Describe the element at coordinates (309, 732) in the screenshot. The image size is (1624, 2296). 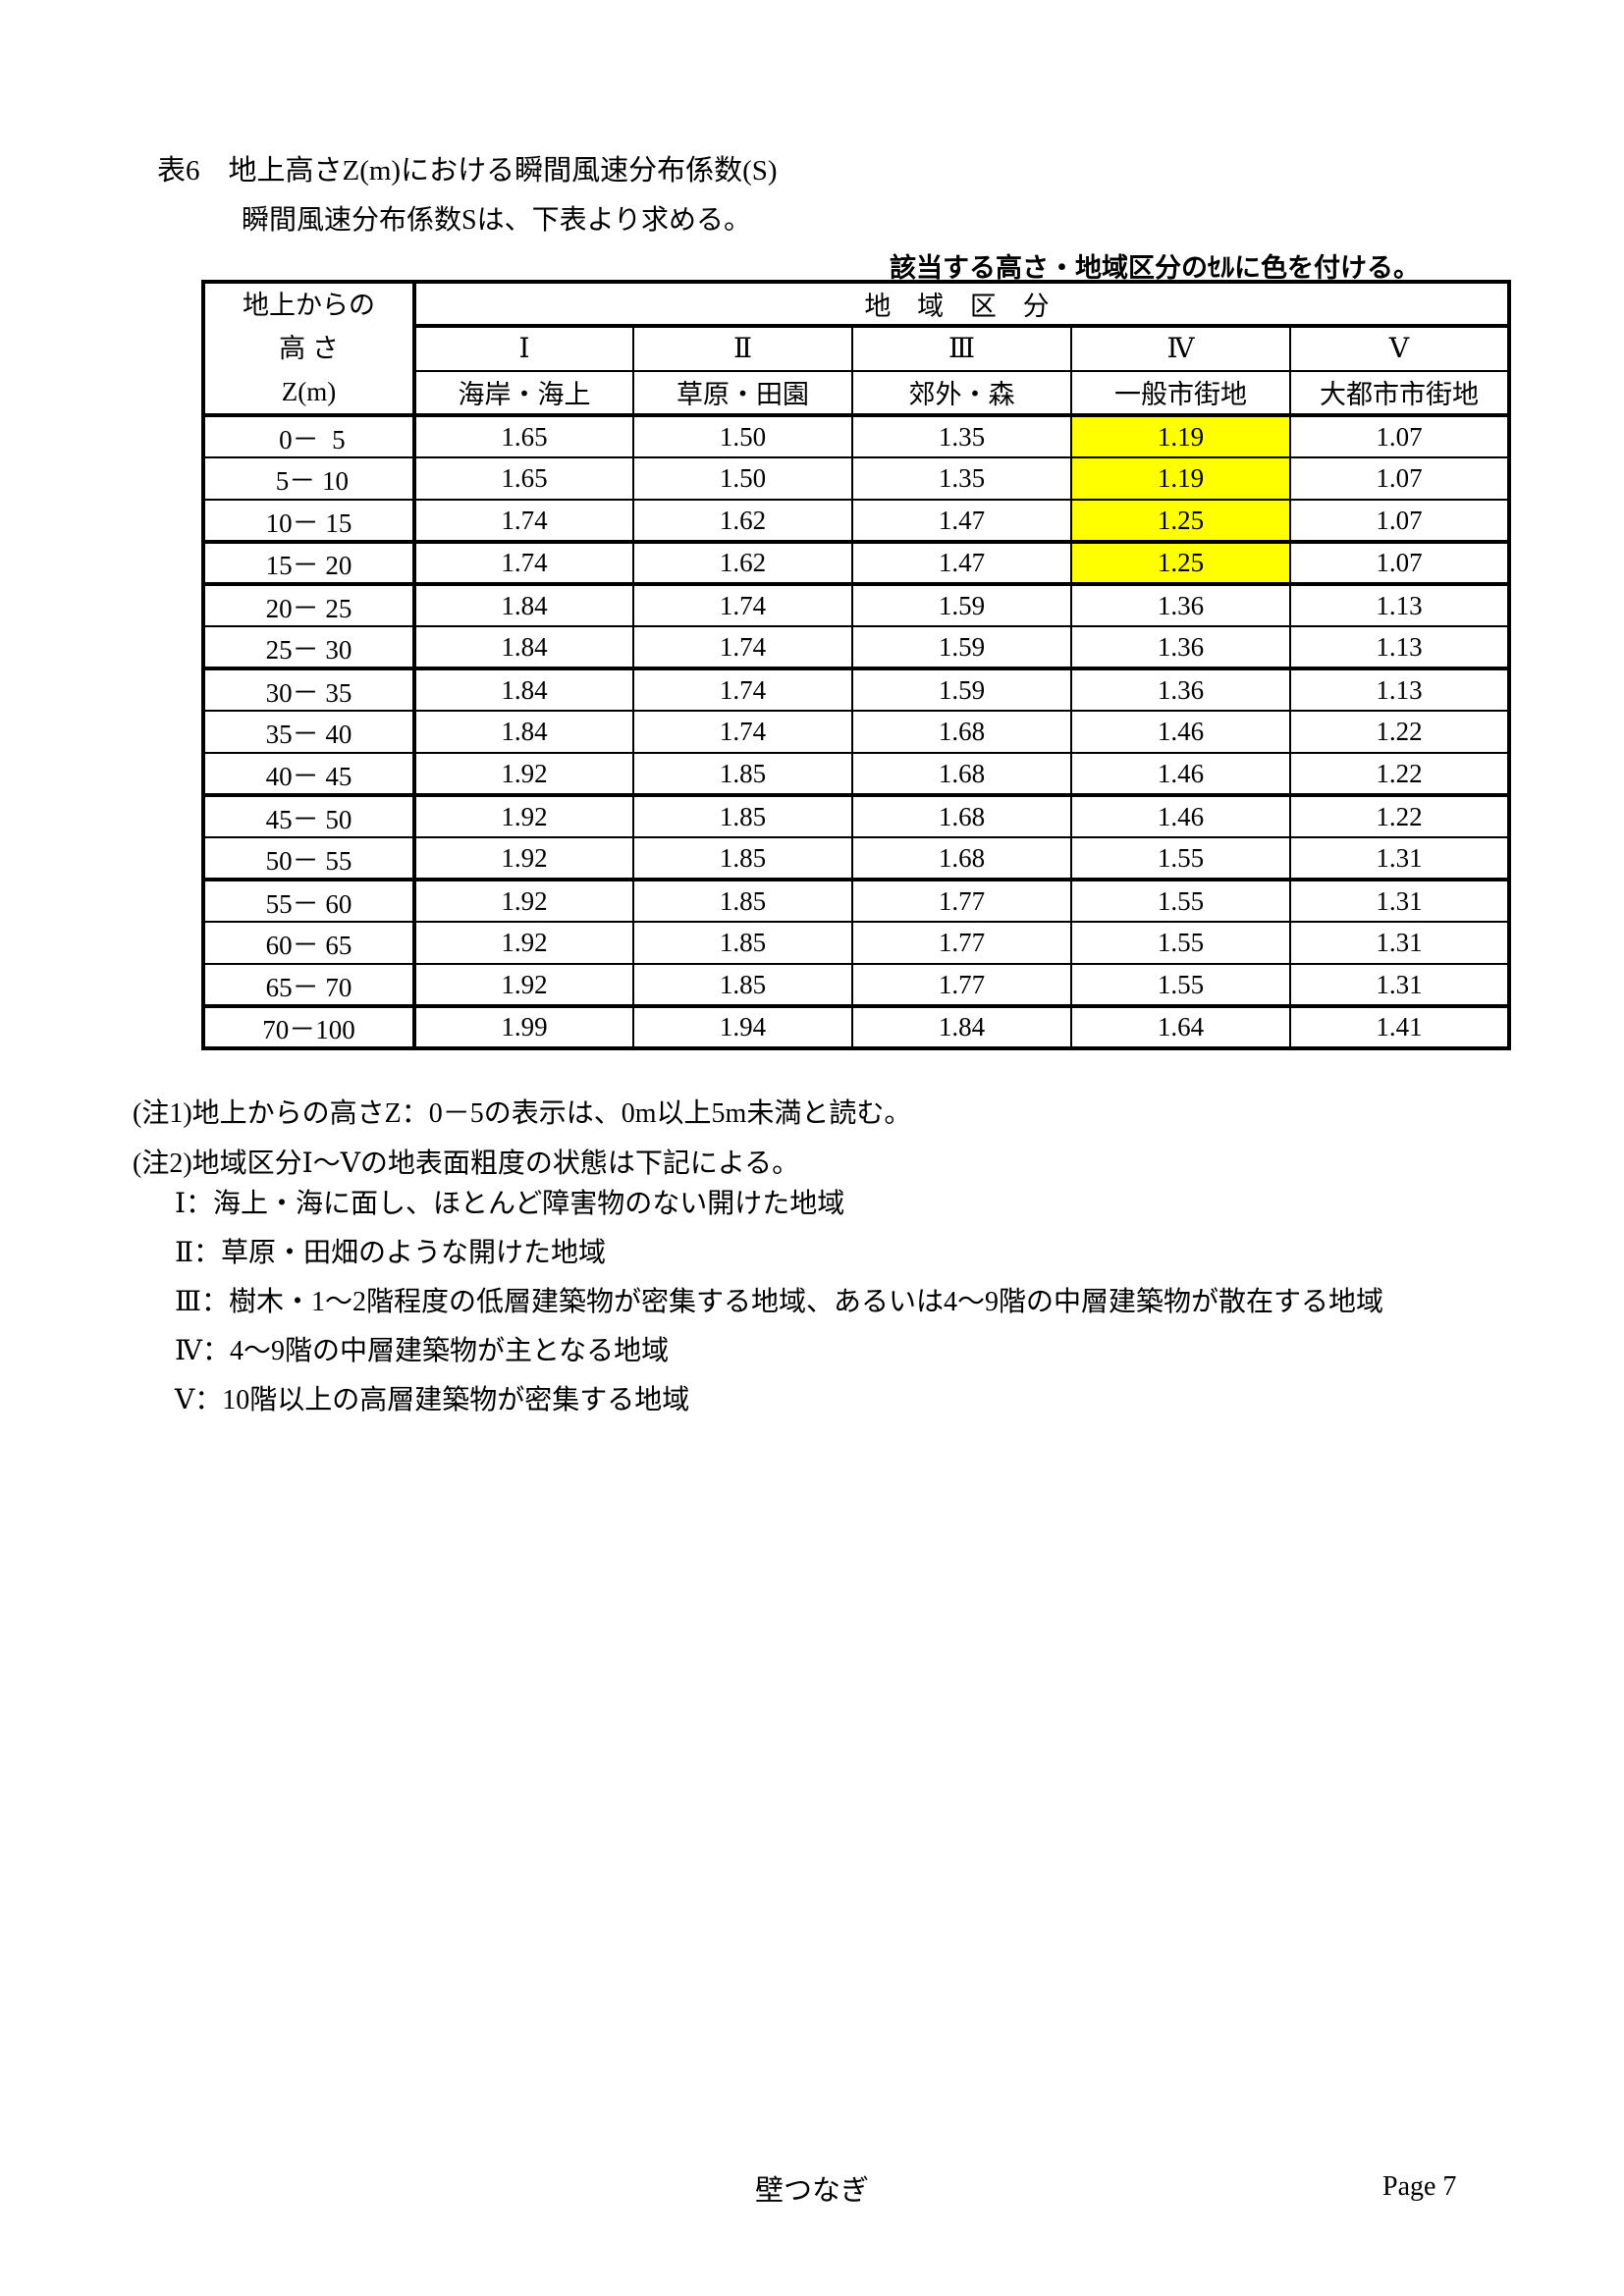
I see `row-height-cell: 35－ 40` at that location.